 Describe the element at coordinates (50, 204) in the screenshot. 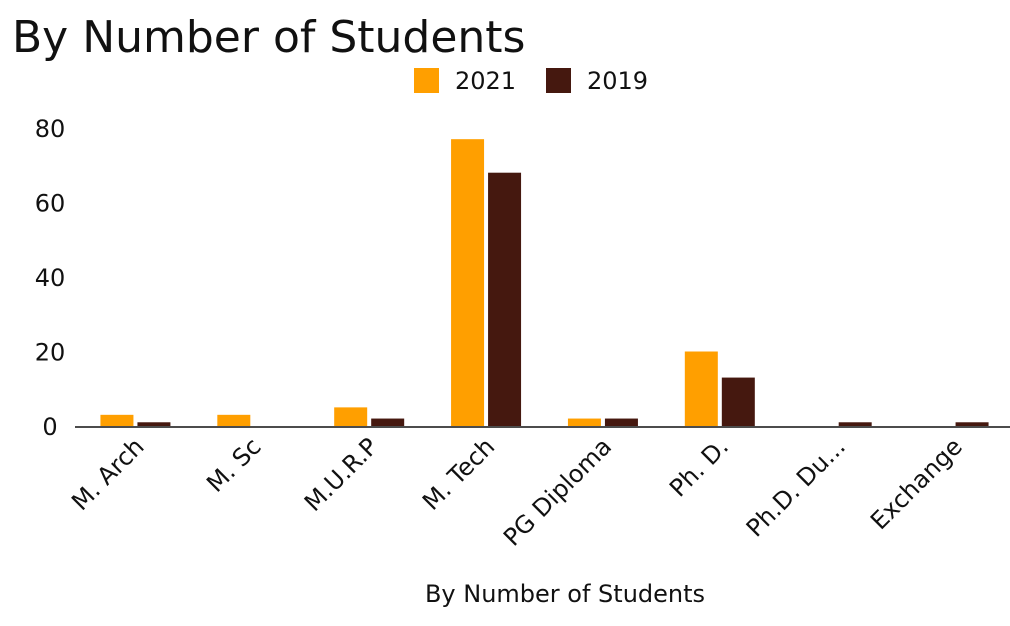

I see `y-tick-label: 60` at that location.